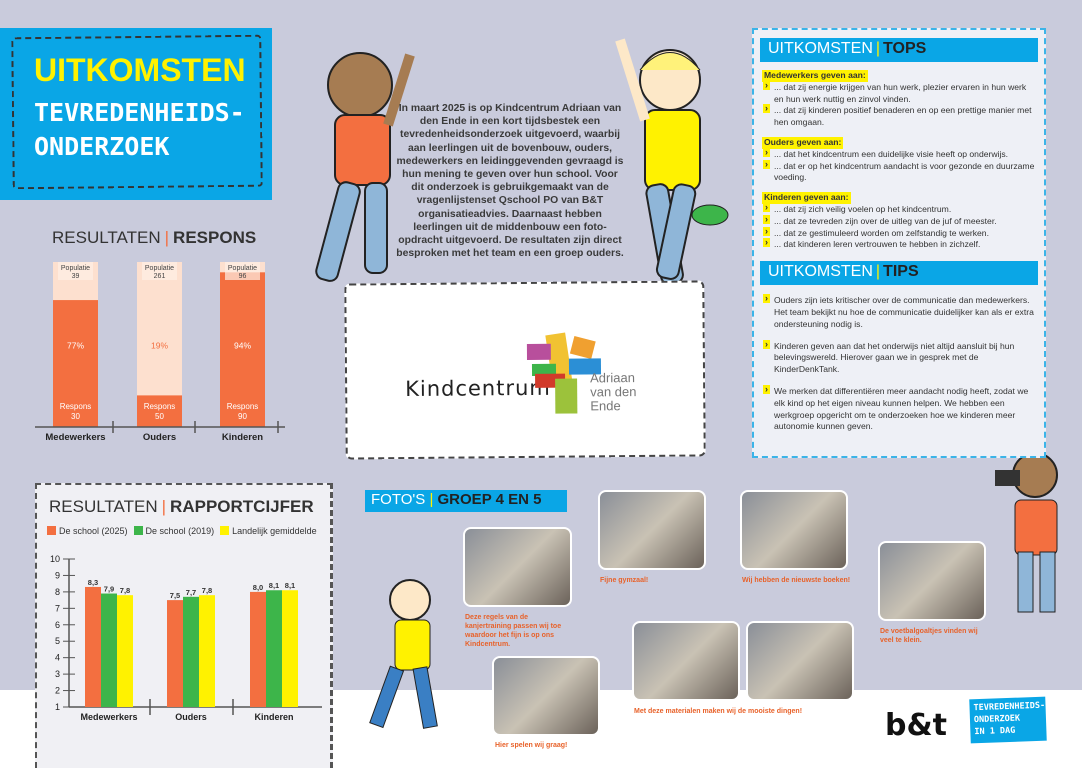  I want to click on photo-spelen, so click(546, 696).